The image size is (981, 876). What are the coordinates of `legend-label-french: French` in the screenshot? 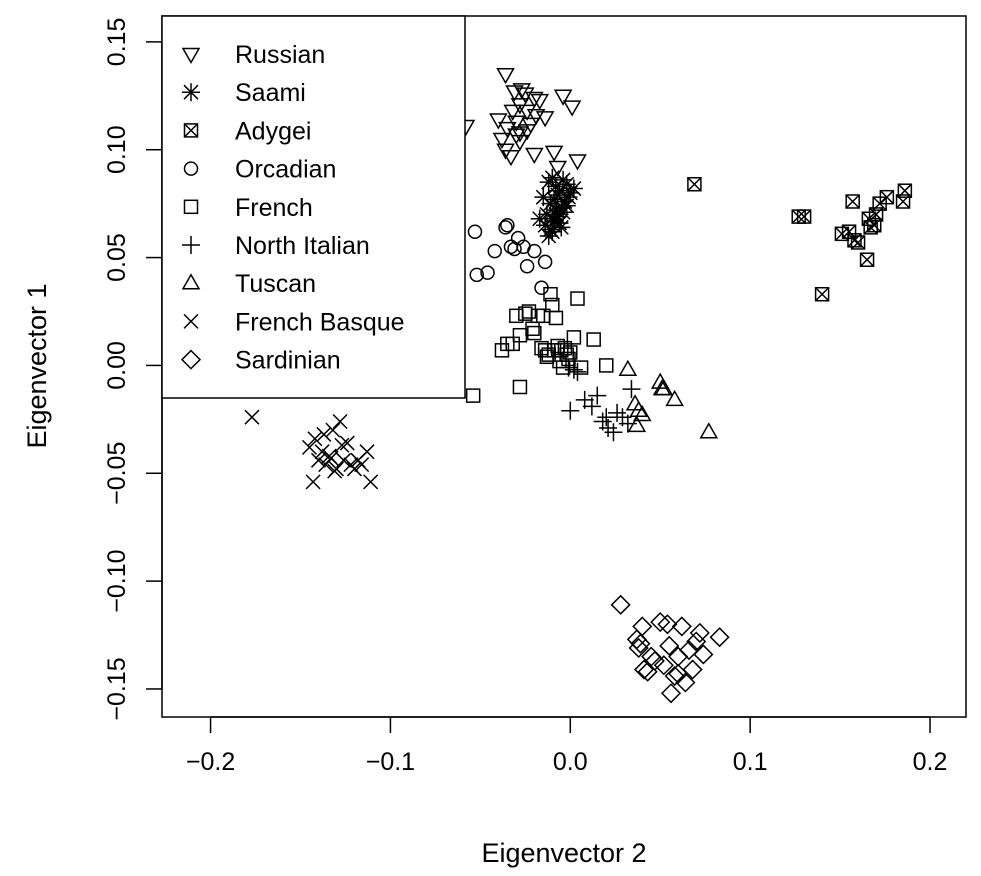 It's located at (274, 208).